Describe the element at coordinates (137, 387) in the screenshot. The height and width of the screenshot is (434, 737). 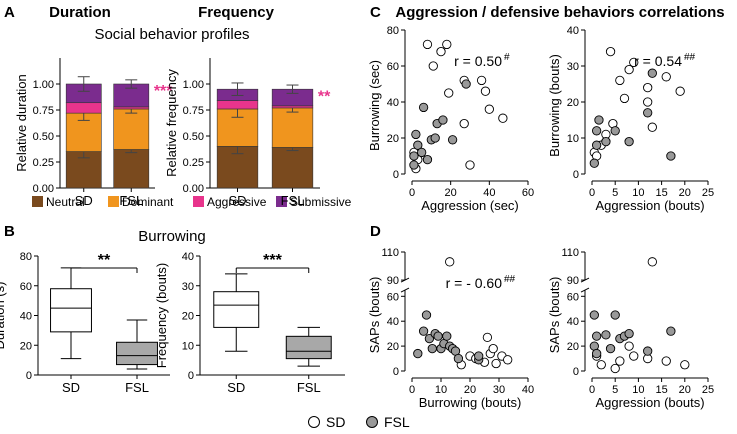
I see `x-category-label: FSL` at that location.